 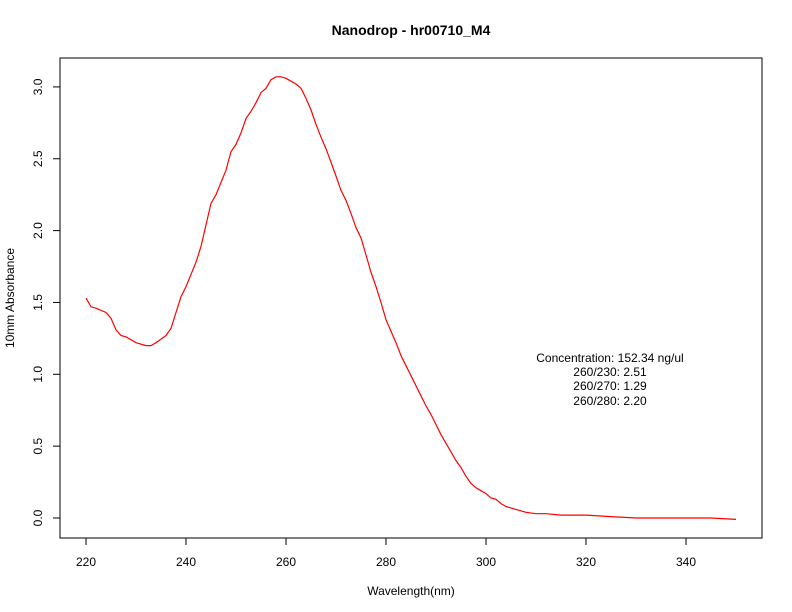 What do you see at coordinates (610, 386) in the screenshot?
I see `annotation-260-270: 260/270: 1.29` at bounding box center [610, 386].